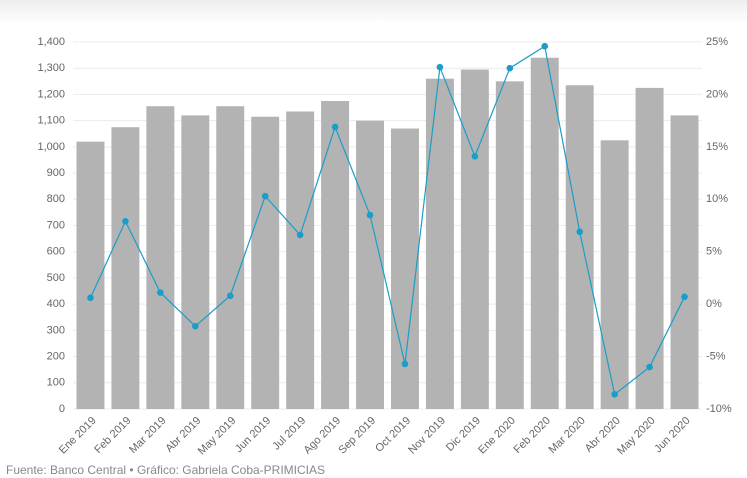 The width and height of the screenshot is (747, 478). What do you see at coordinates (717, 42) in the screenshot?
I see `y2-tick-label: 25%` at bounding box center [717, 42].